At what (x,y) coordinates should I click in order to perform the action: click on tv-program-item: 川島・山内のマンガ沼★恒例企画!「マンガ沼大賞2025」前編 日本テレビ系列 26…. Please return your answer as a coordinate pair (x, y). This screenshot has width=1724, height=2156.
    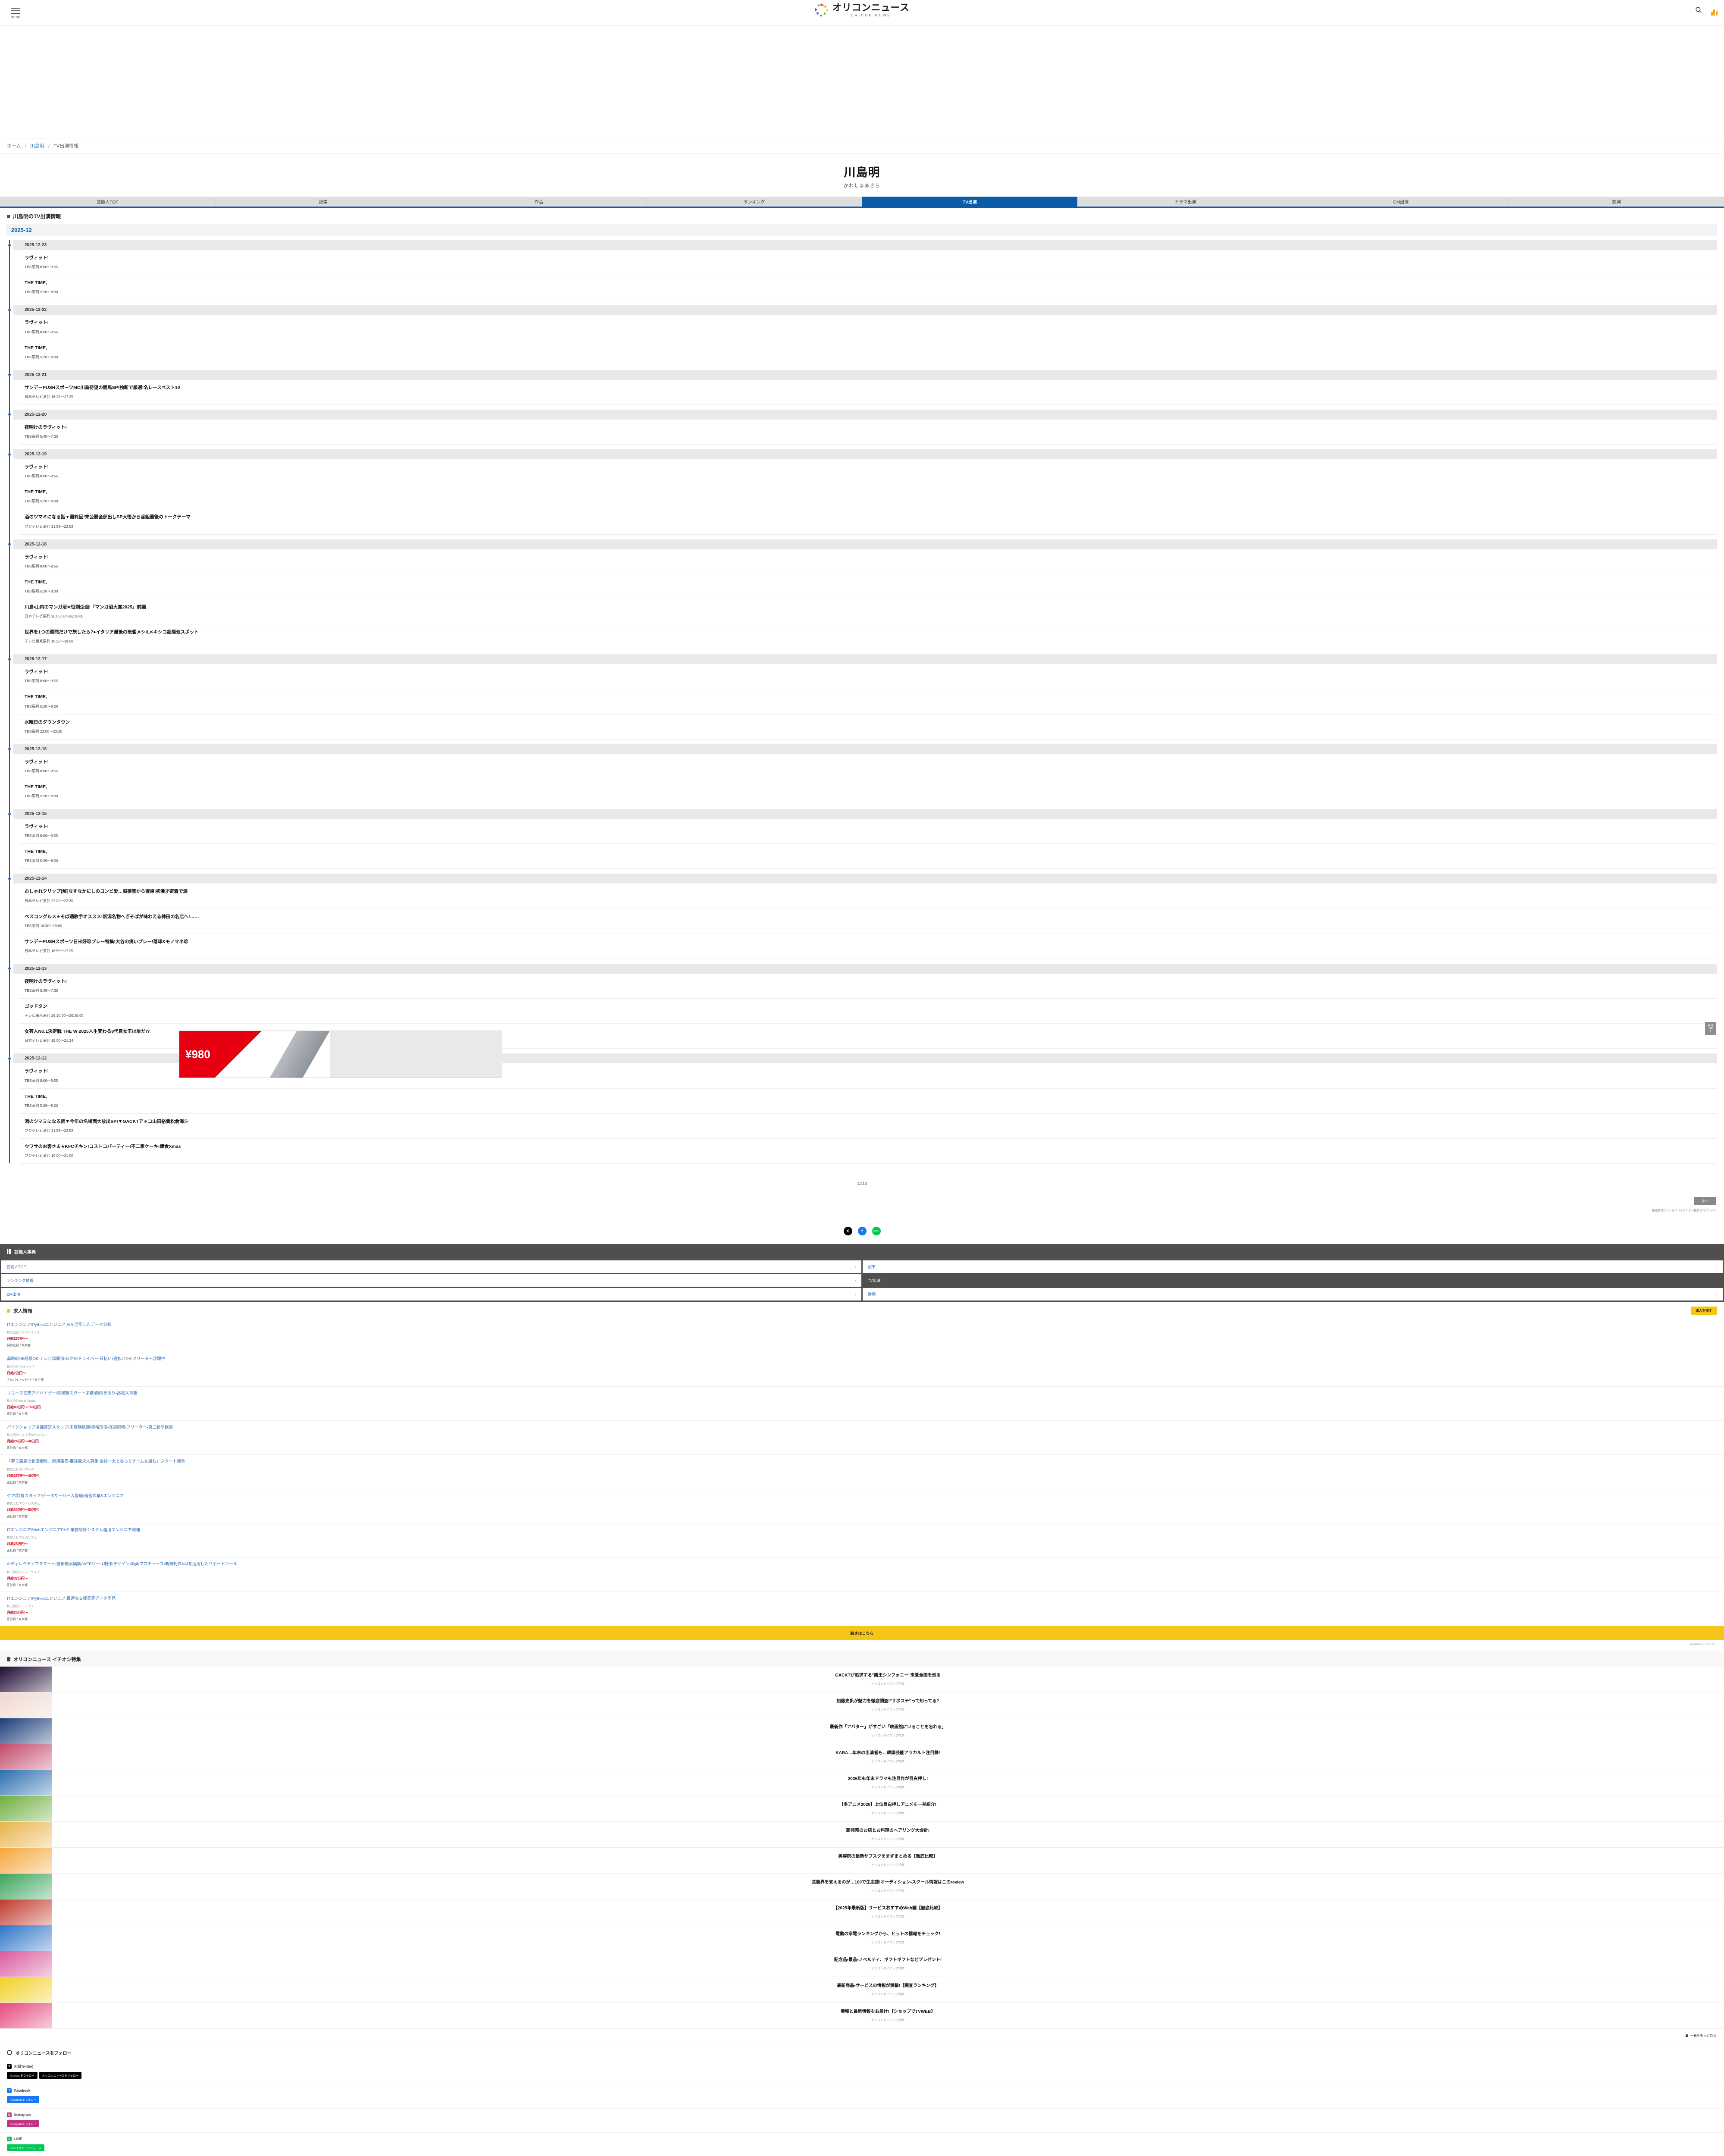
    Looking at the image, I should click on (868, 612).